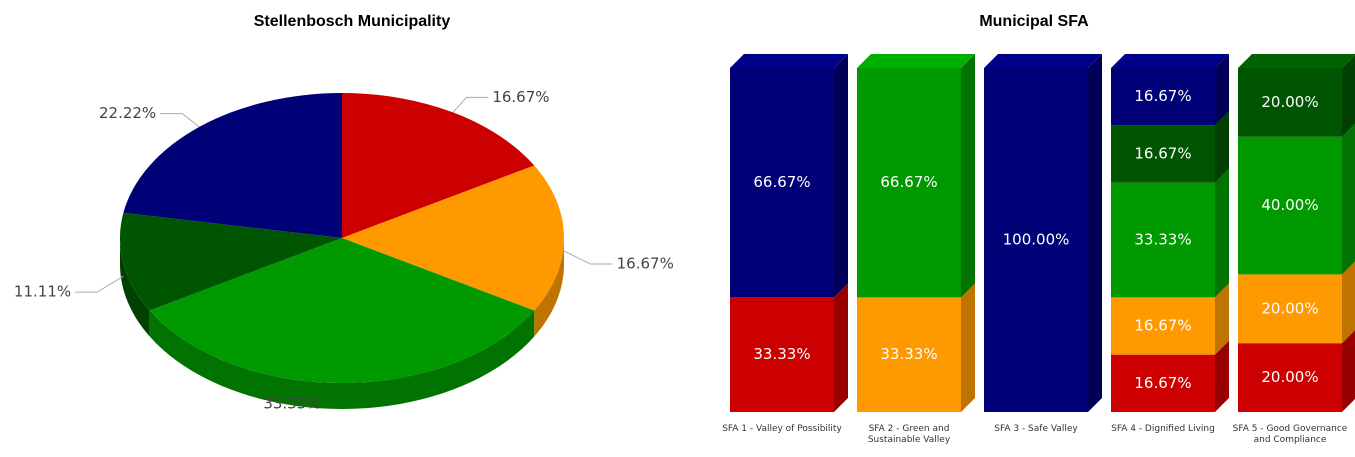  I want to click on x-tick-label: SFA 3 - Safe Valley, so click(1036, 429).